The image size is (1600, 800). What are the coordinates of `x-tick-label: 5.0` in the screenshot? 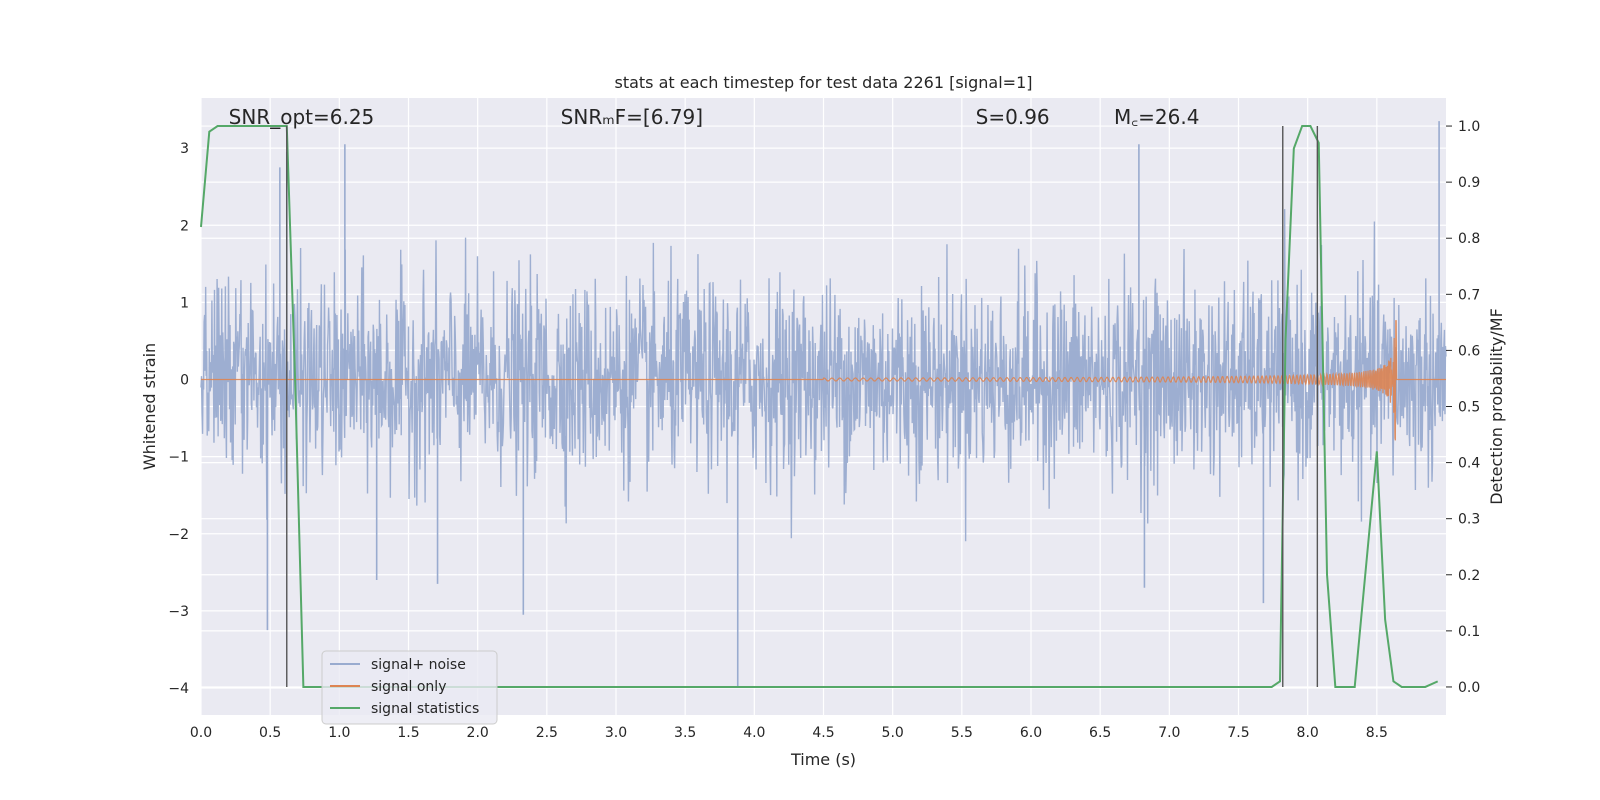 It's located at (893, 733).